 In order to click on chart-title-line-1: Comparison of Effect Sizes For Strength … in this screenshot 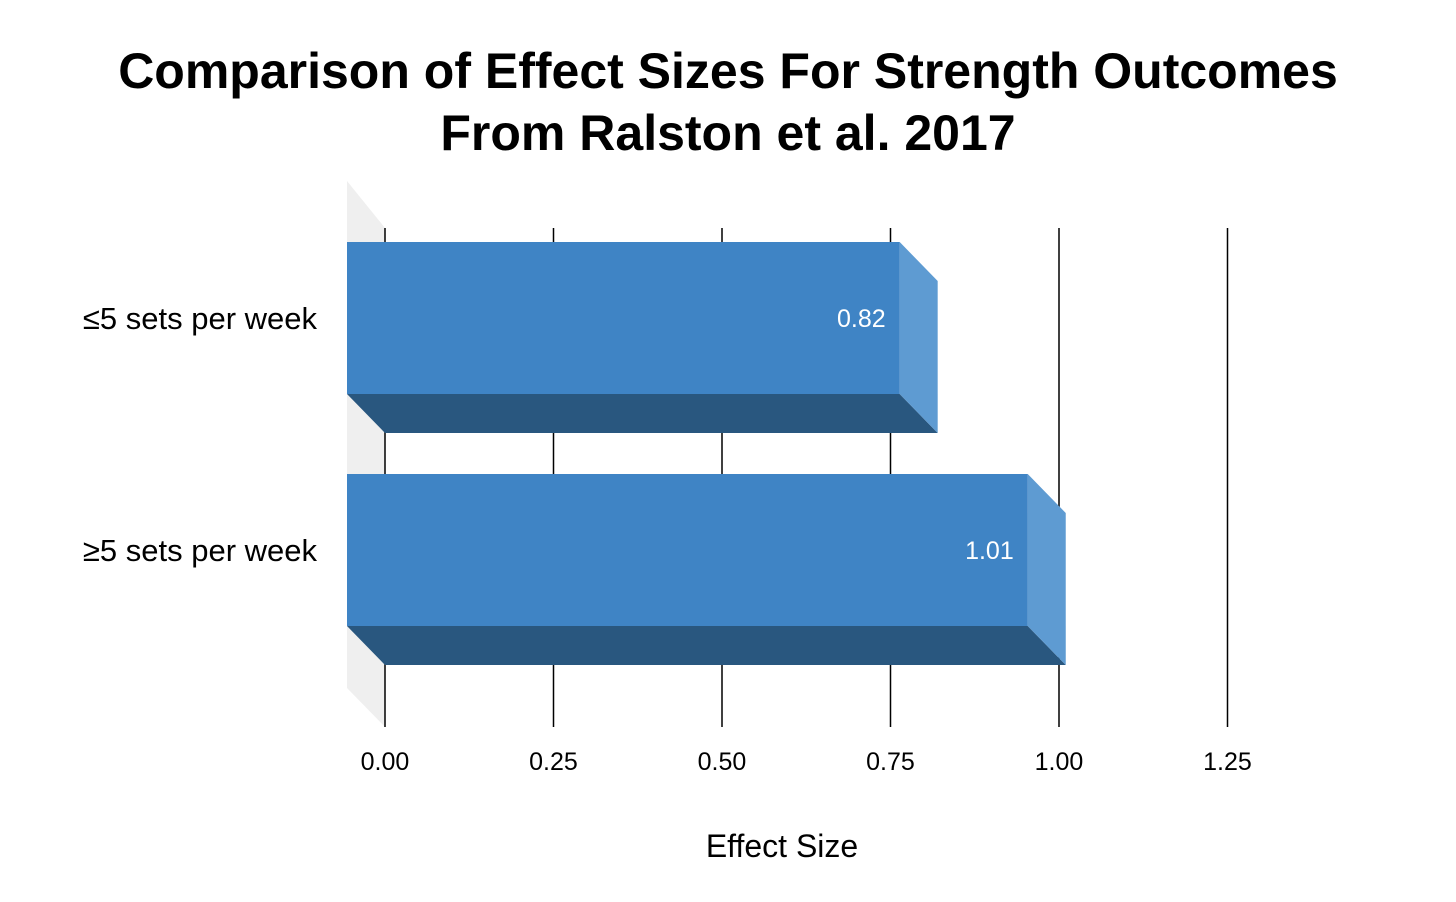, I will do `click(728, 71)`.